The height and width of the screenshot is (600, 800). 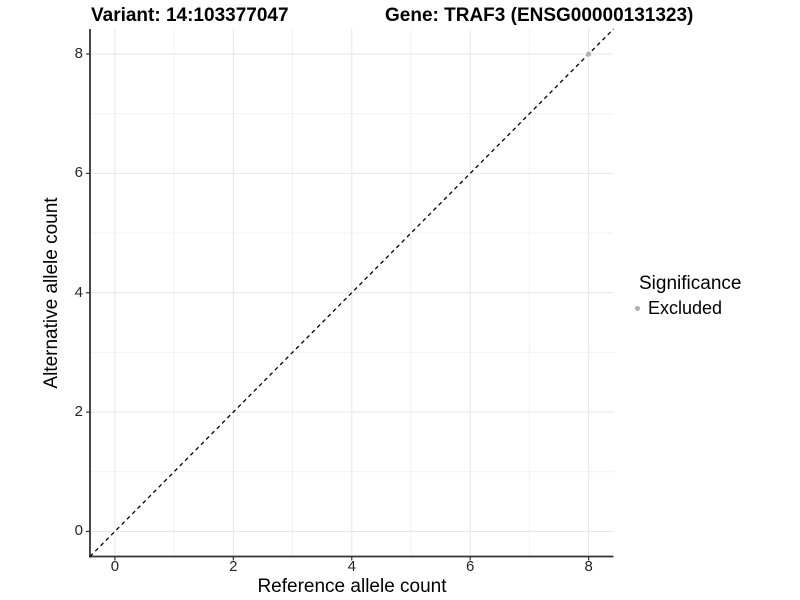 What do you see at coordinates (233, 566) in the screenshot?
I see `x-tick-label: 2` at bounding box center [233, 566].